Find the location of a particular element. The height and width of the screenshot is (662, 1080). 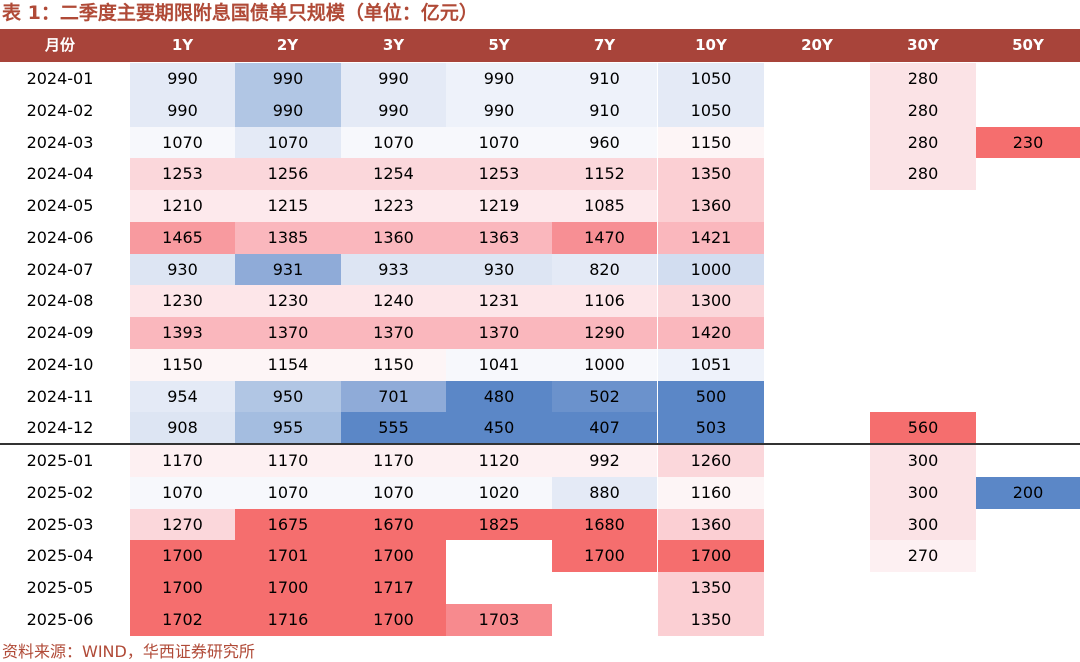

heatmap-cell: 1160 is located at coordinates (711, 492).